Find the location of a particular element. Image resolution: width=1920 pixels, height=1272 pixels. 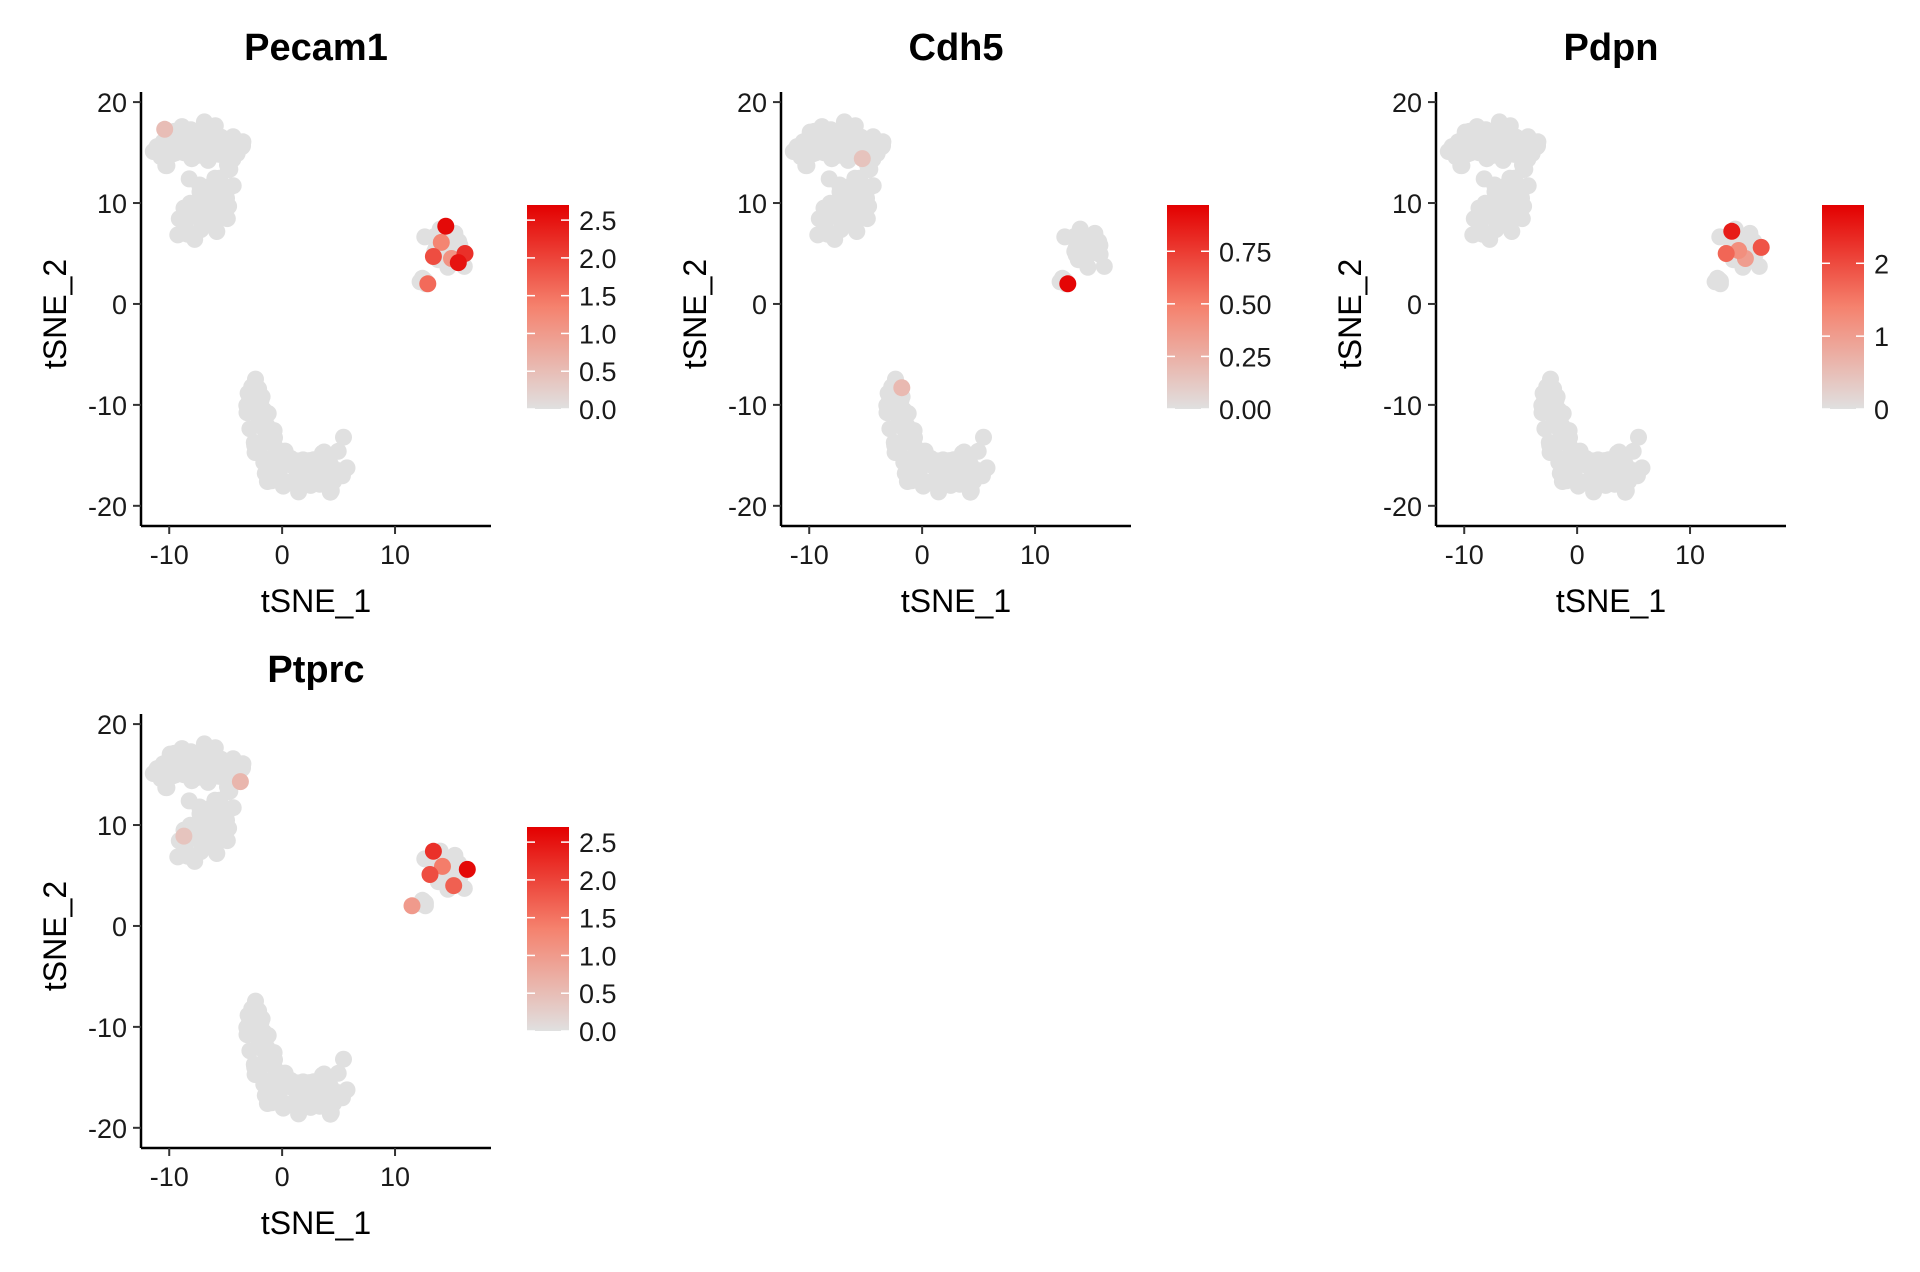

panel-title: Pecam1 is located at coordinates (316, 48).